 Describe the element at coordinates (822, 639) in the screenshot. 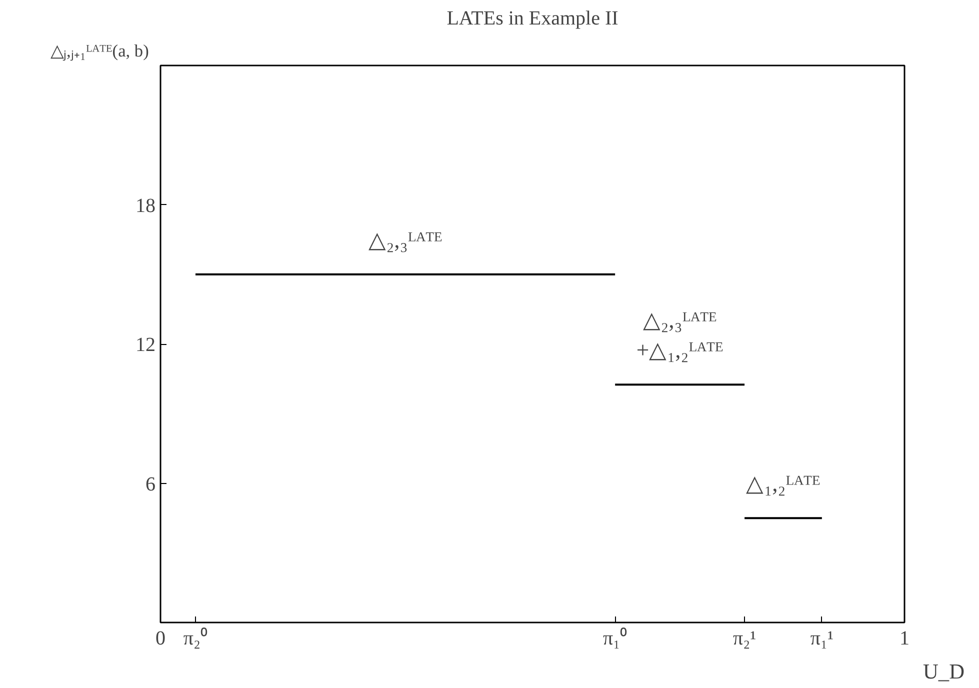

I see `x-tick-label: π₁¹` at that location.